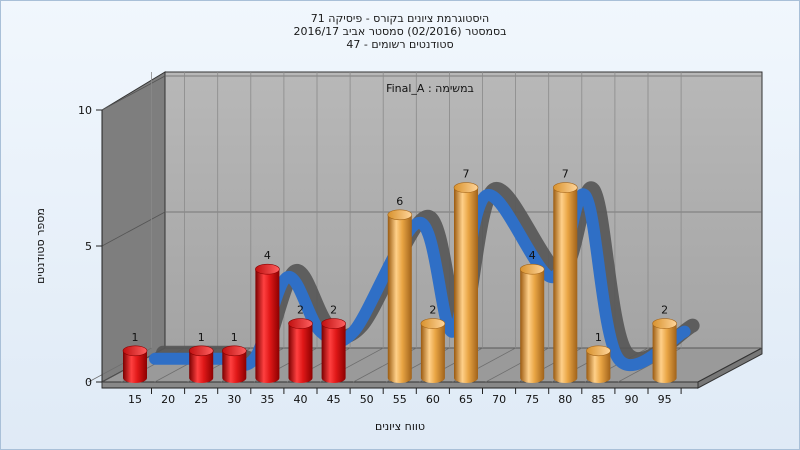 The width and height of the screenshot is (800, 450). What do you see at coordinates (400, 399) in the screenshot?
I see `x-tick-label: 55` at bounding box center [400, 399].